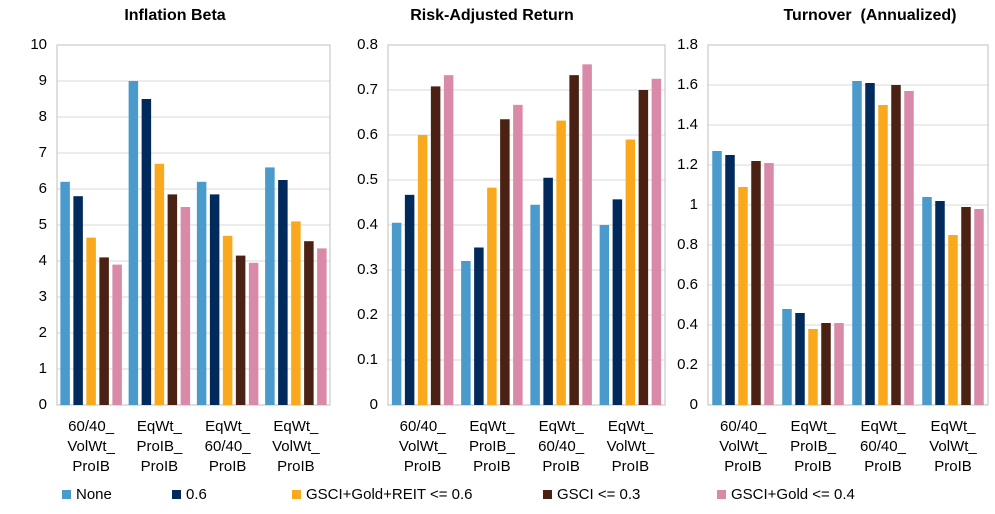 The width and height of the screenshot is (995, 514). Describe the element at coordinates (196, 494) in the screenshot. I see `legend-label: 0.6` at that location.